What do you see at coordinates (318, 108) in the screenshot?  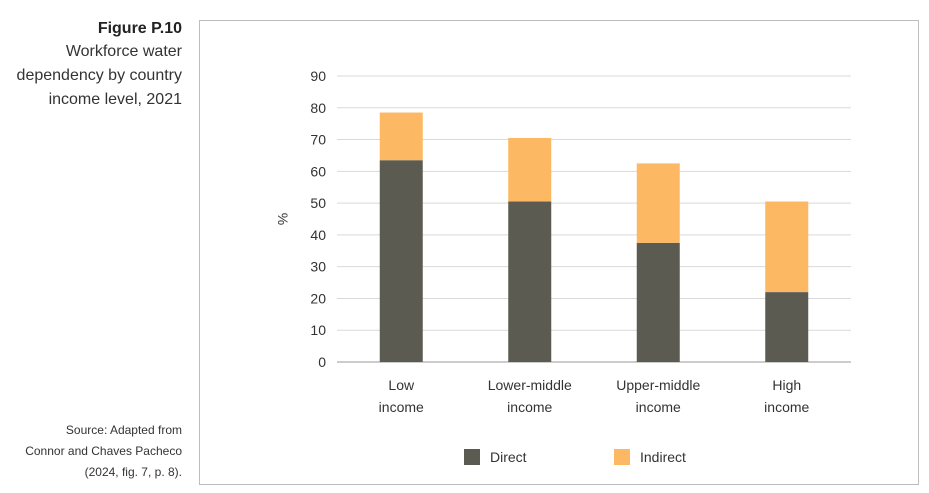 I see `y-tick-label: 80` at bounding box center [318, 108].